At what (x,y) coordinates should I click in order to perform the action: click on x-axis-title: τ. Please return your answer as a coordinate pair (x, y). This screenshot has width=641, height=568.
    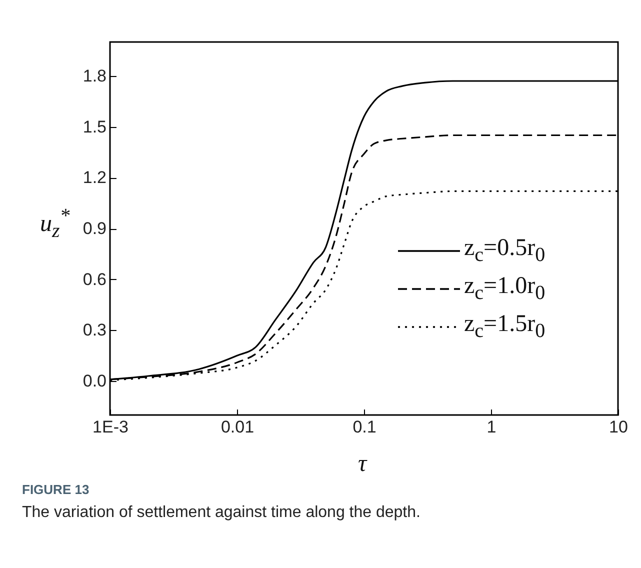
    Looking at the image, I should click on (362, 464).